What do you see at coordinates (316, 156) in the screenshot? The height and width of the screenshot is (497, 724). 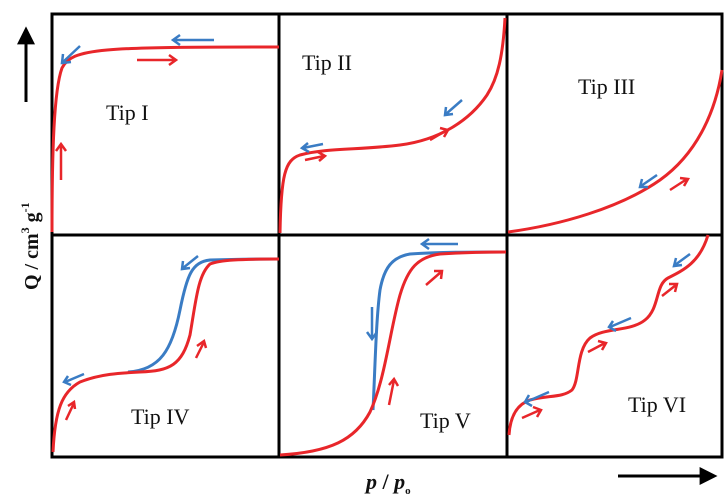 I see `tip2-arrow-adsorption-left` at bounding box center [316, 156].